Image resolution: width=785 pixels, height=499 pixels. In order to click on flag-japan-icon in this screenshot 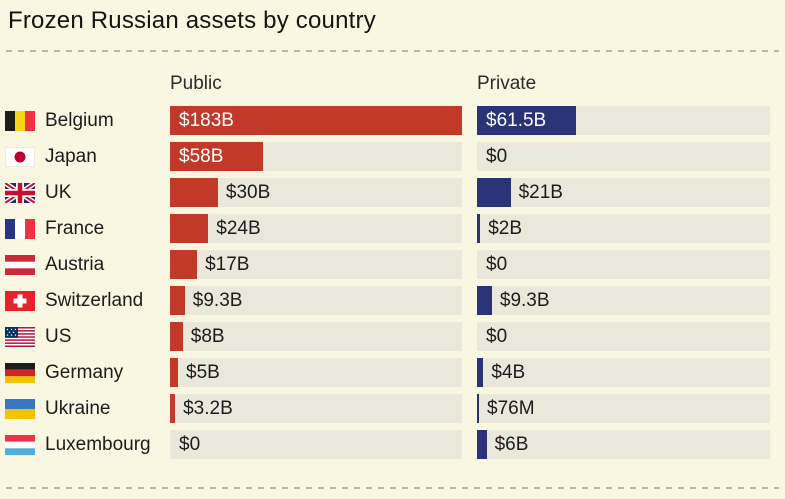, I will do `click(20, 156)`.